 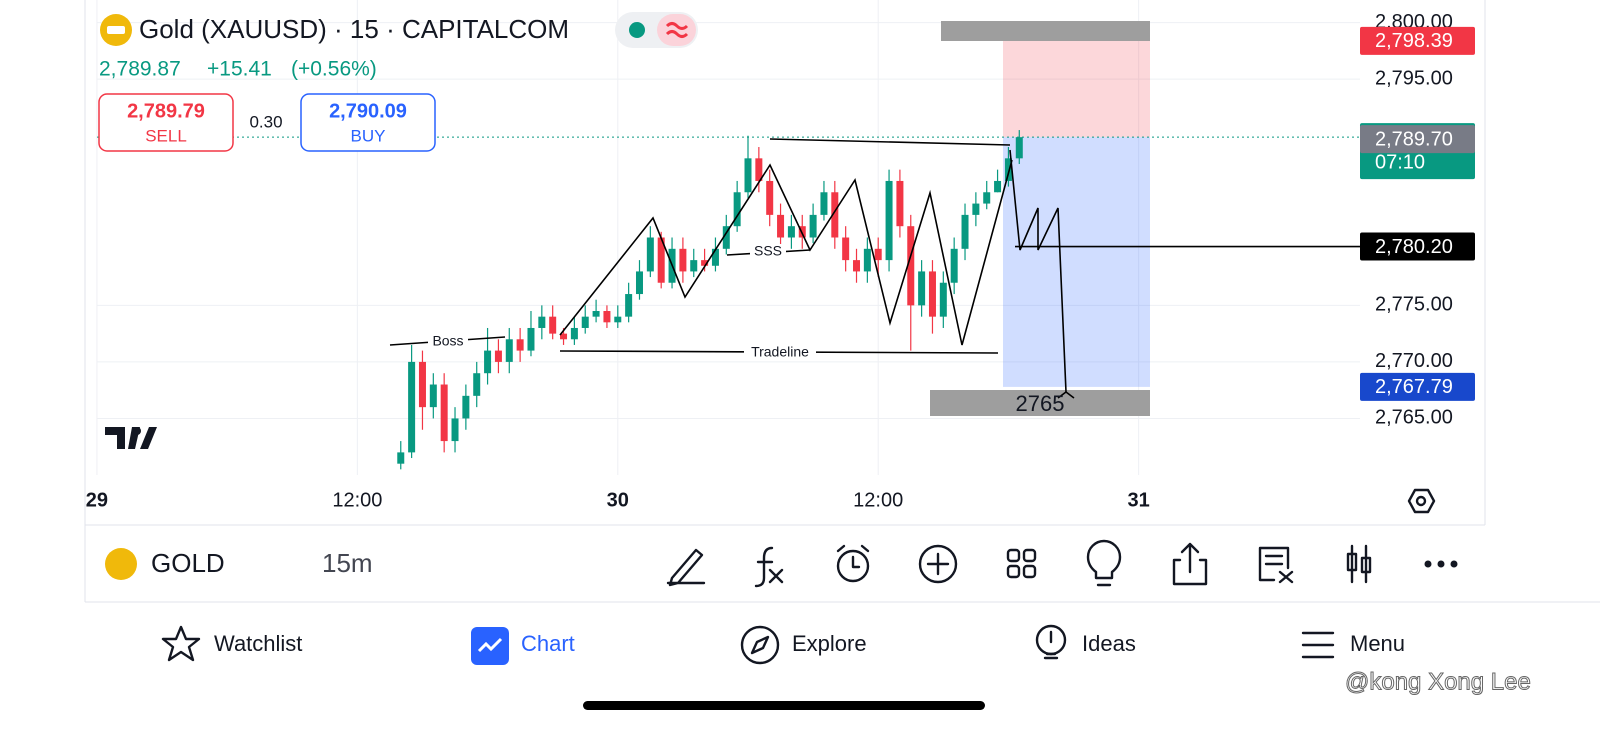 What do you see at coordinates (447, 341) in the screenshot?
I see `annotation: Boss` at bounding box center [447, 341].